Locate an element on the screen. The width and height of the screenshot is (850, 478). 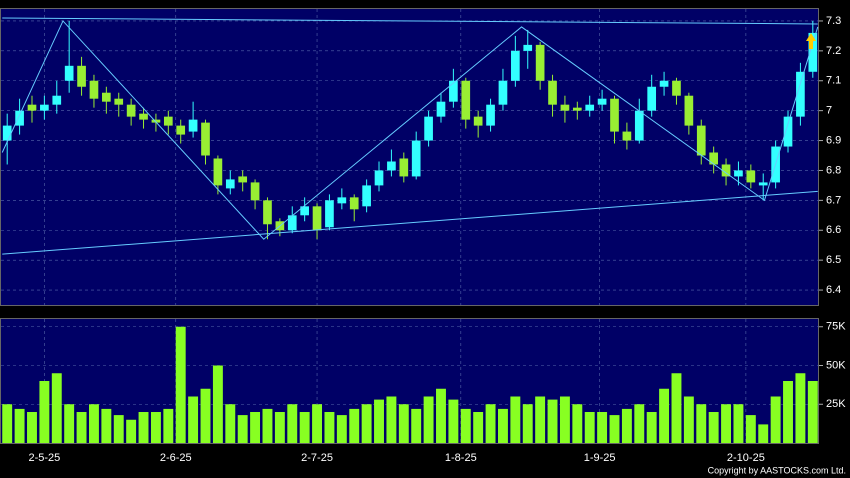
y-tick-label: 7.2 is located at coordinates (833, 51).